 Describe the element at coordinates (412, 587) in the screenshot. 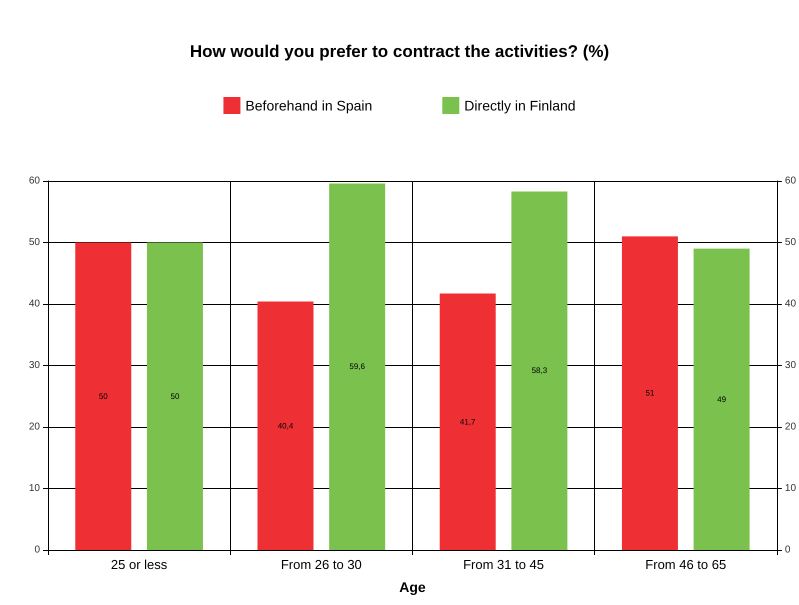

I see `x-axis-title: Age` at that location.